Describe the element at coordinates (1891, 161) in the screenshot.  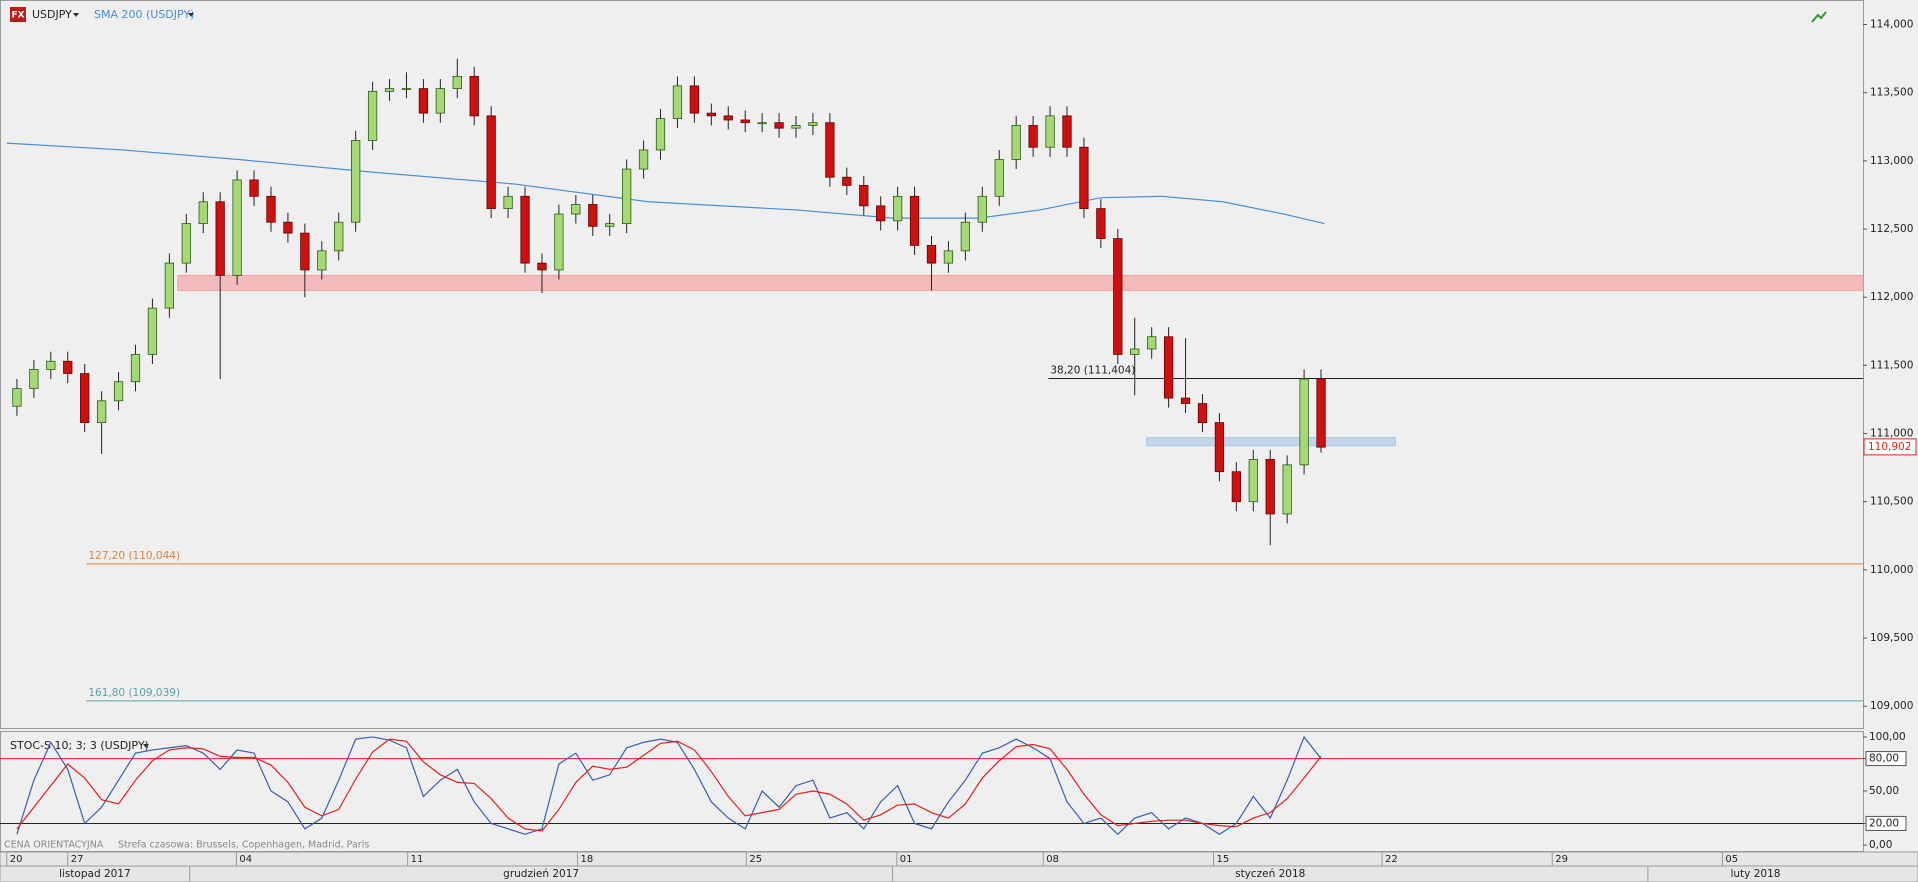
I see `y-tick-label: 113,000` at that location.